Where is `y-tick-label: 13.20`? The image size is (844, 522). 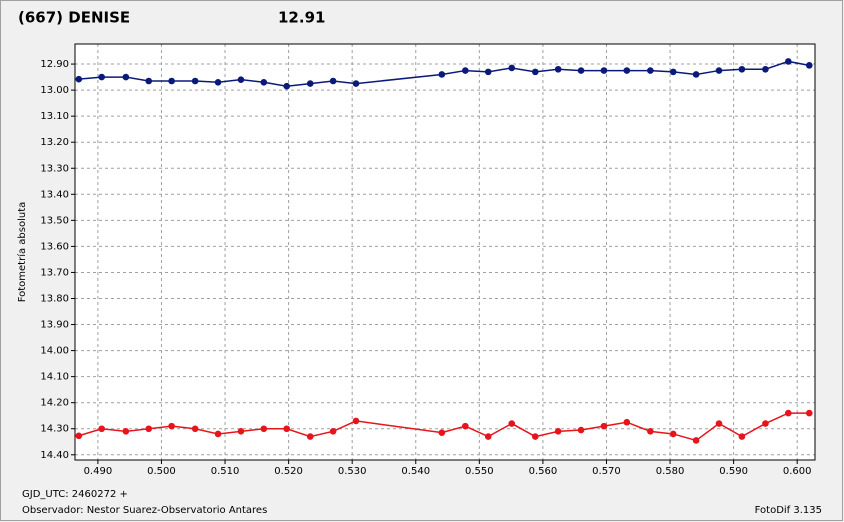 y-tick-label: 13.20 is located at coordinates (54, 142).